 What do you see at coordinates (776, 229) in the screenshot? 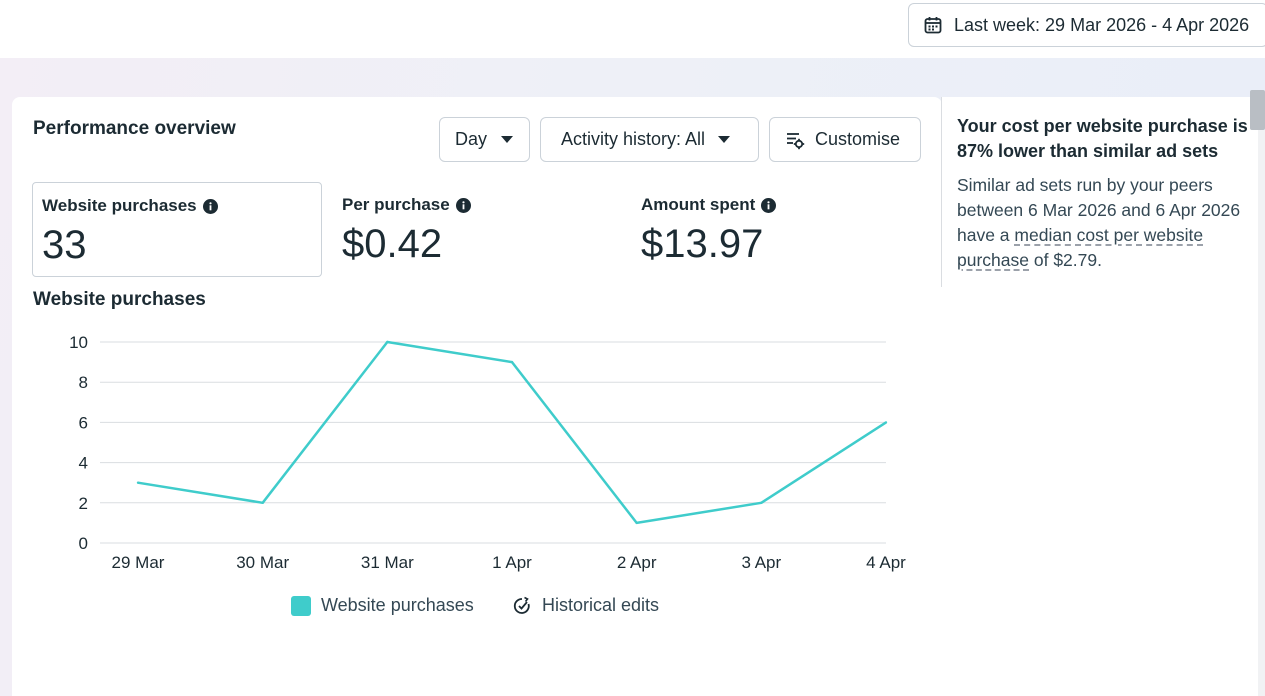
I see `metric-amount-spent: Amount spent $13.97` at bounding box center [776, 229].